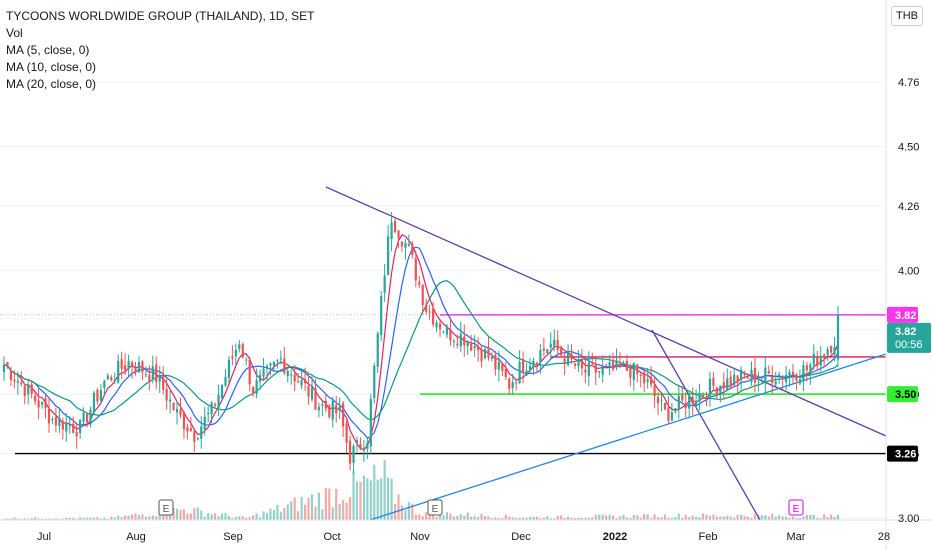 The image size is (932, 550). Describe the element at coordinates (902, 314) in the screenshot. I see `level-price-tag` at that location.